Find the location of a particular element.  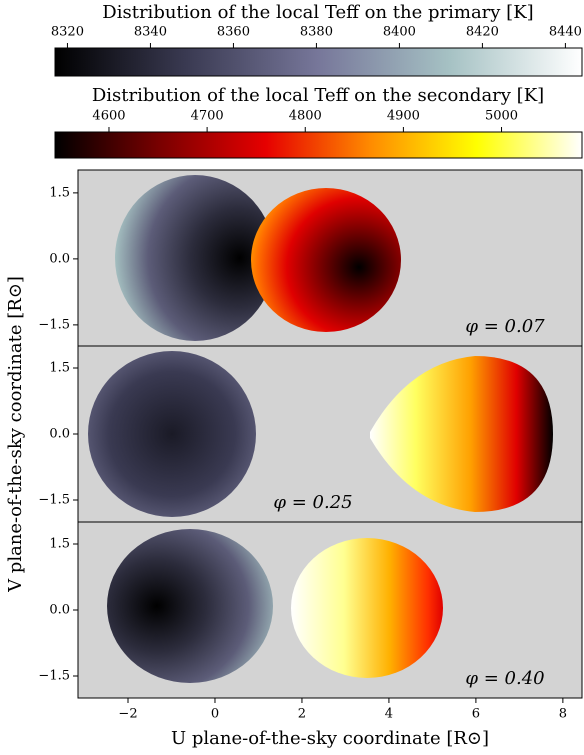

tick-label: 8420 is located at coordinates (482, 32).